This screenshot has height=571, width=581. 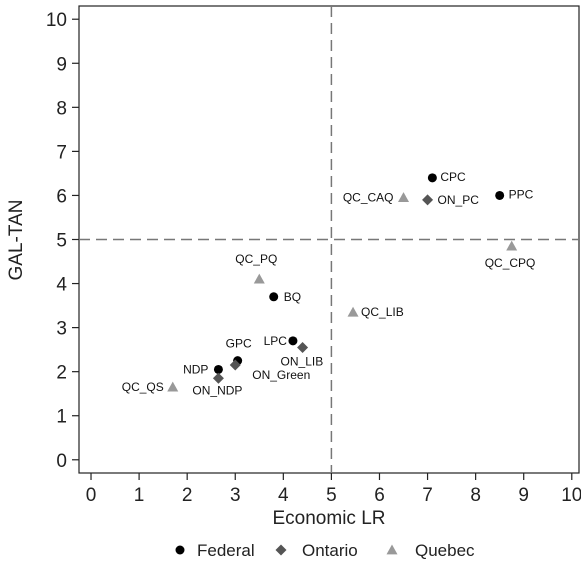 I want to click on legend-label: Quebec, so click(x=445, y=550).